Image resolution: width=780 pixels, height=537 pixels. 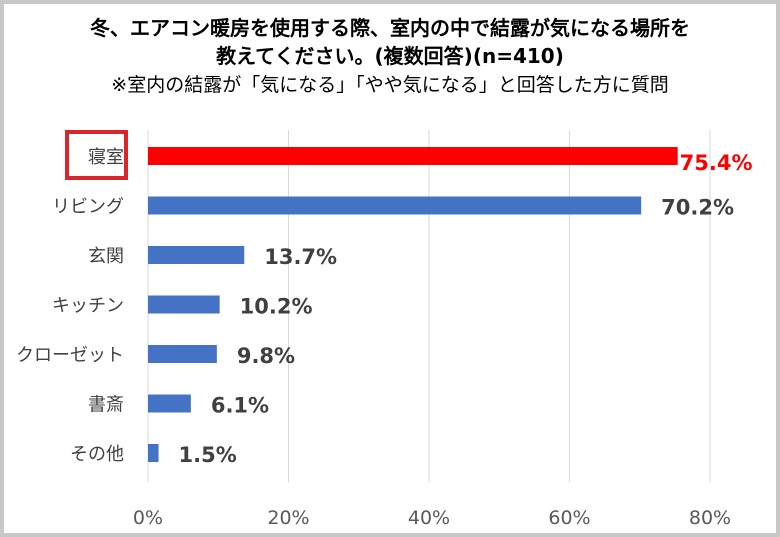 What do you see at coordinates (710, 518) in the screenshot?
I see `x-tick-label: 80%` at bounding box center [710, 518].